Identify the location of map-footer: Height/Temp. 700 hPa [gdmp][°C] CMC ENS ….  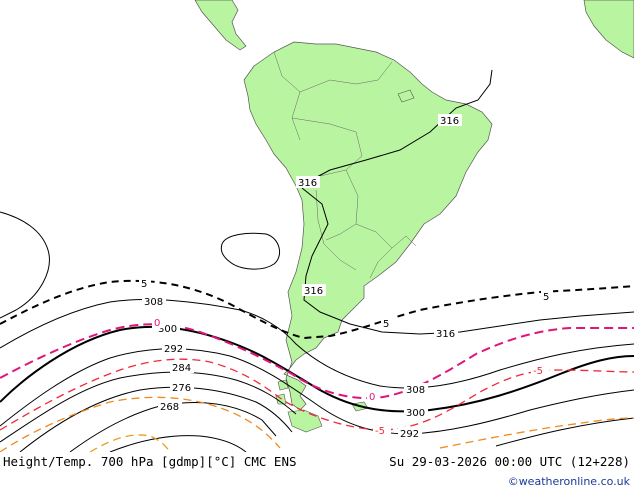
(317, 471).